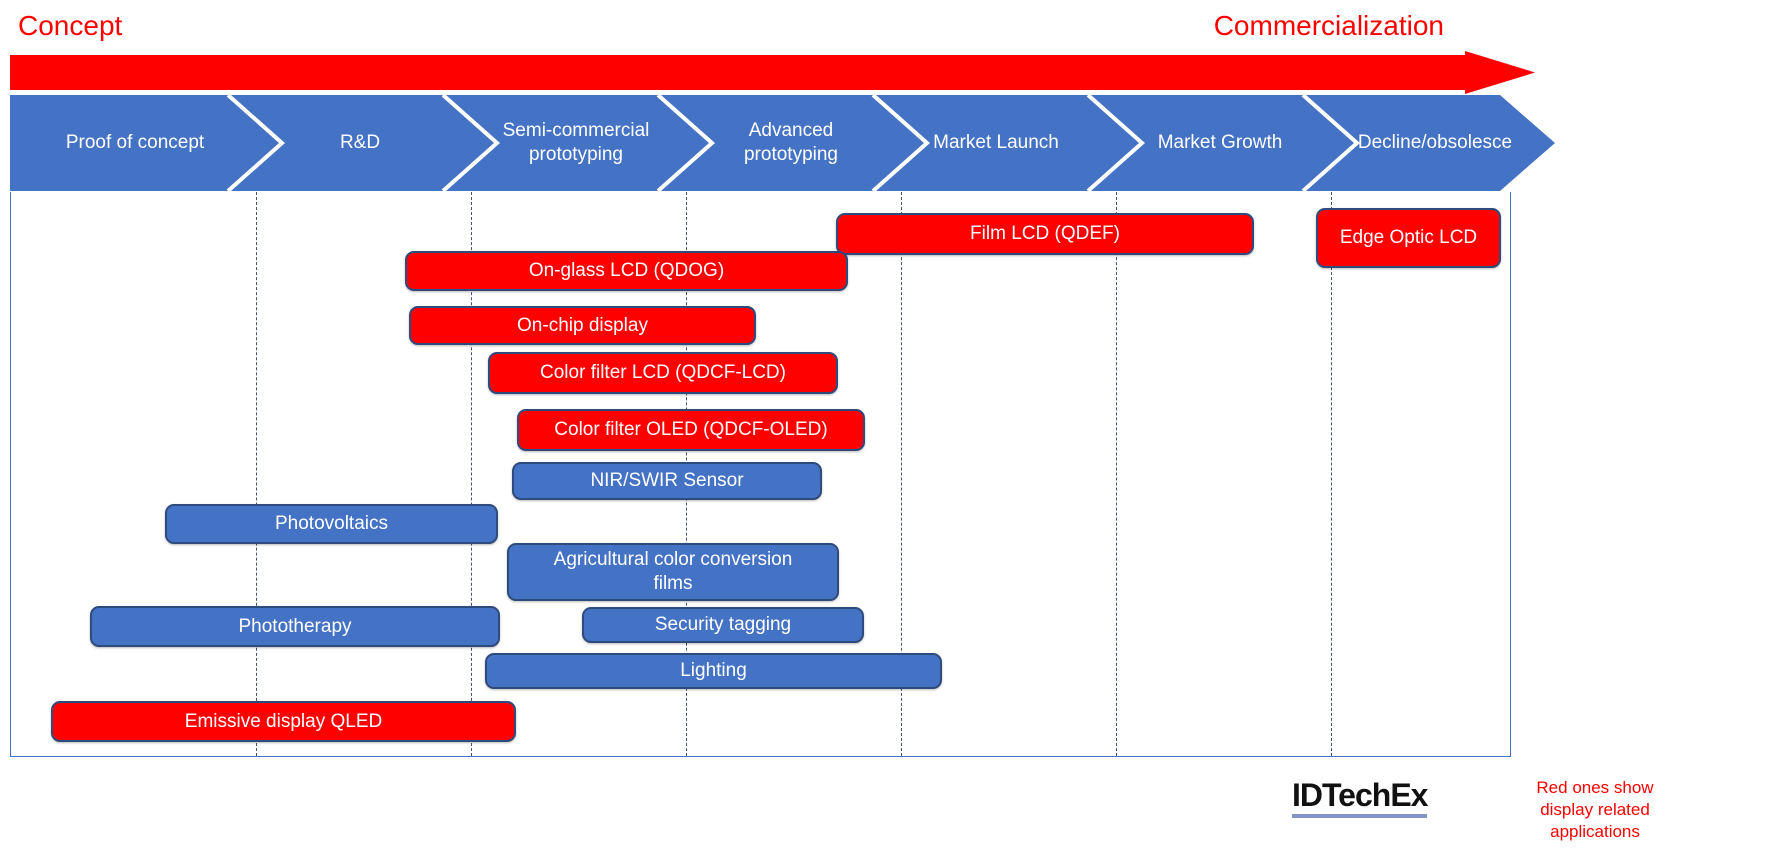  What do you see at coordinates (626, 271) in the screenshot?
I see `chart-bar: On-glass LCD (QDOG)` at bounding box center [626, 271].